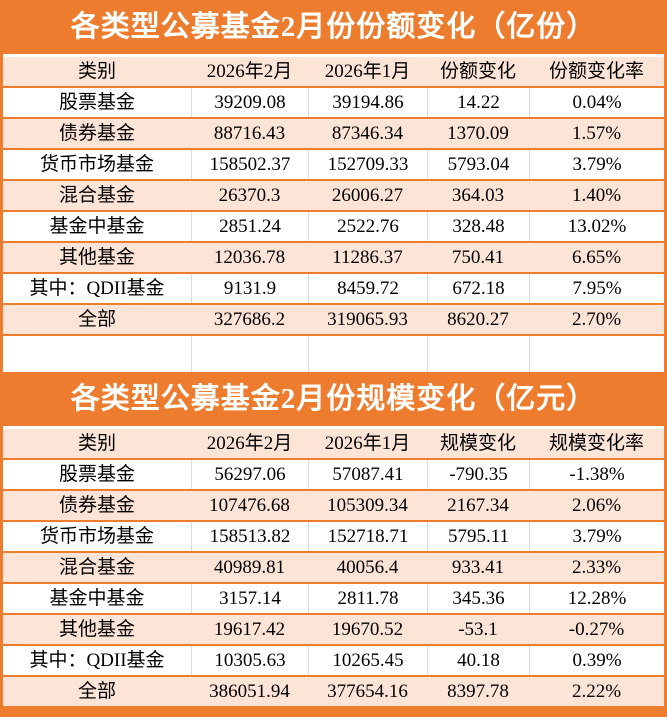  What do you see at coordinates (596, 443) in the screenshot?
I see `column-header: 规模变化率` at bounding box center [596, 443].